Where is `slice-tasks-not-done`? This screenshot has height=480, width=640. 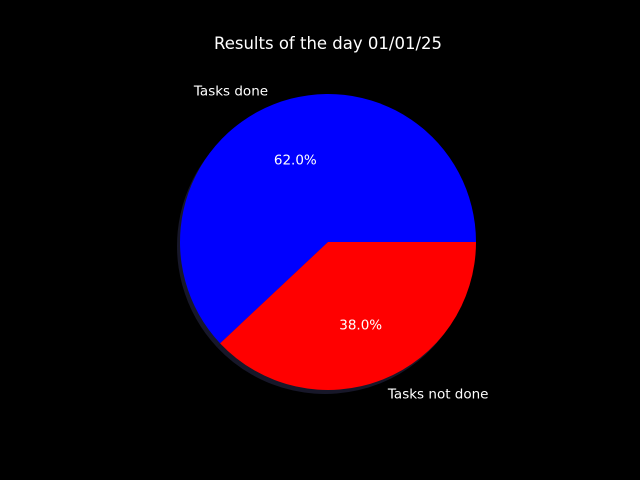
slice-tasks-not-done is located at coordinates (348, 316).